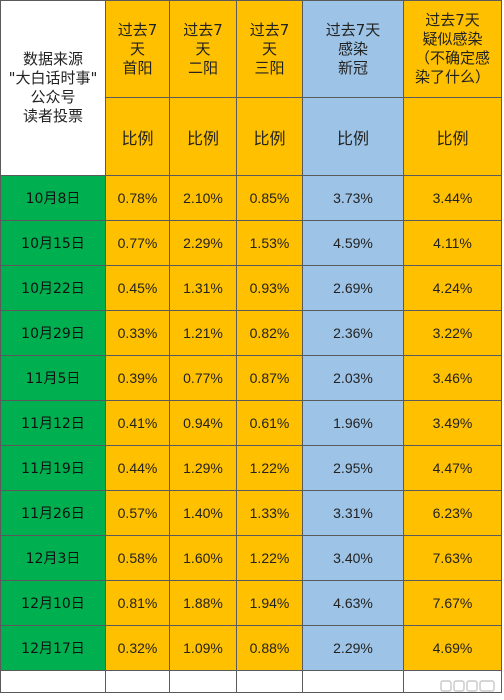 This screenshot has width=504, height=700. What do you see at coordinates (352, 67) in the screenshot?
I see `header-line: 新冠` at bounding box center [352, 67].